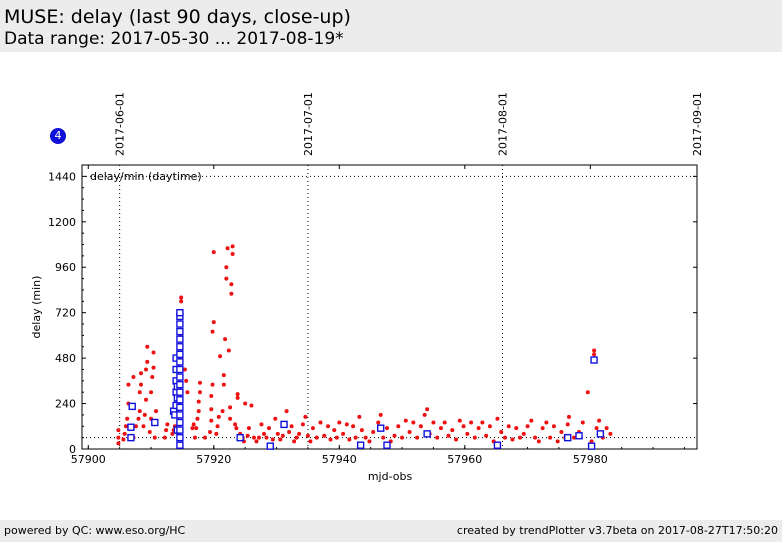 The width and height of the screenshot is (782, 542). What do you see at coordinates (88, 459) in the screenshot?
I see `x-tick-label: 57900` at bounding box center [88, 459].